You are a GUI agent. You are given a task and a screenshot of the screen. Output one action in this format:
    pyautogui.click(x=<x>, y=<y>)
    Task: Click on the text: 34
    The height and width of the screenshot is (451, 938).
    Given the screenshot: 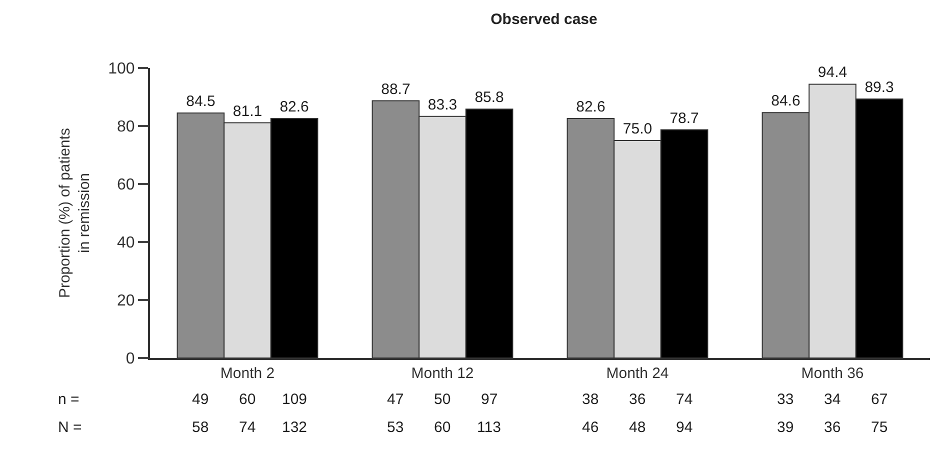 What is the action you would take?
    pyautogui.click(x=832, y=399)
    